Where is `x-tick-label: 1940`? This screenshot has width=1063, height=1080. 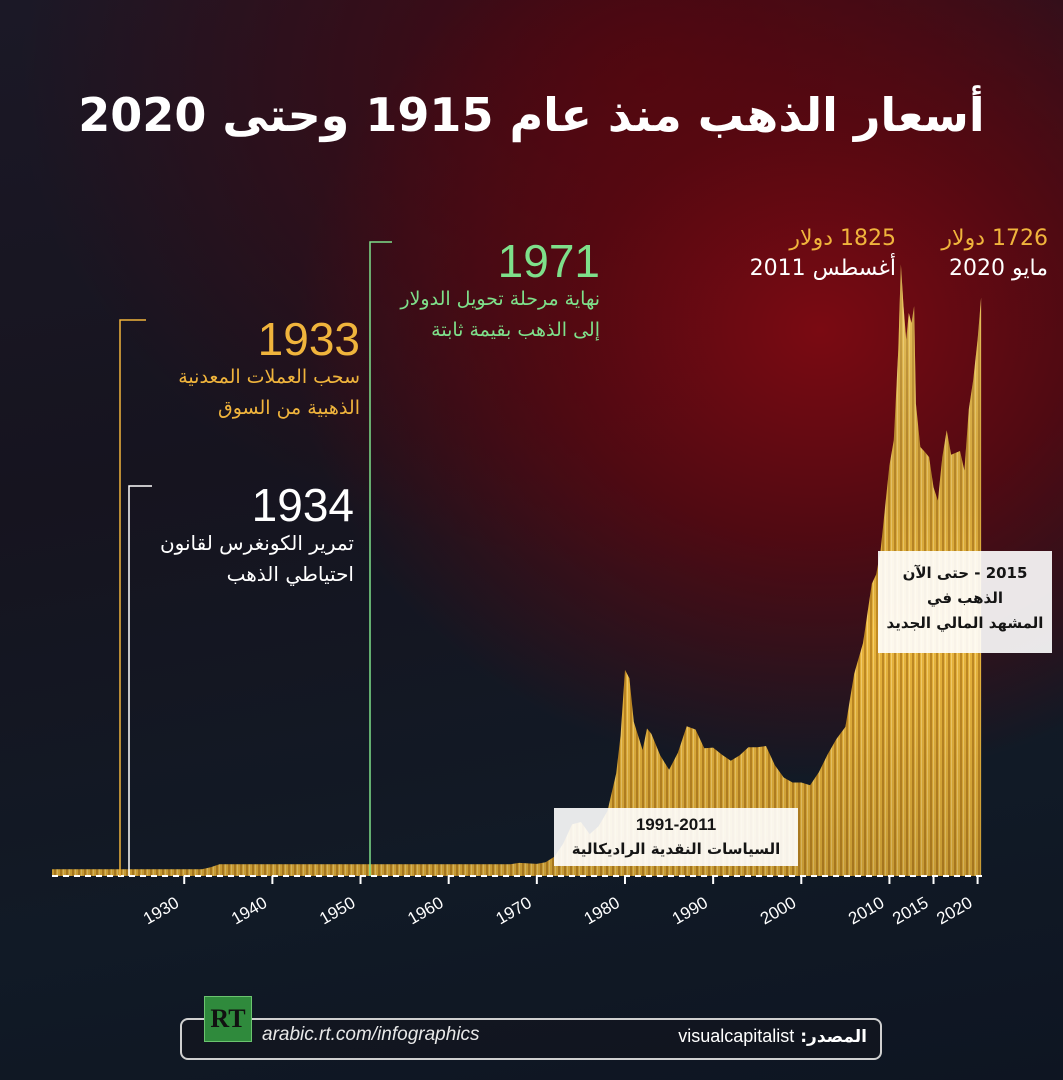
x-tick-label: 1940 is located at coordinates (249, 910).